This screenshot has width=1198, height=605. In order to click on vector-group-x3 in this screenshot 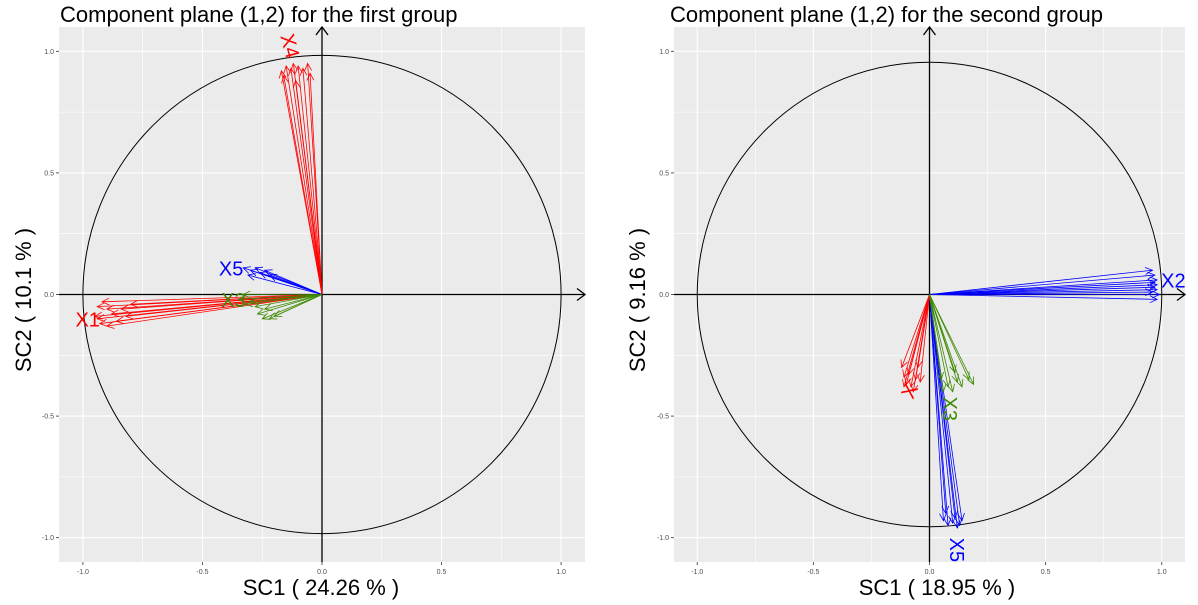, I will do `click(280, 305)`.